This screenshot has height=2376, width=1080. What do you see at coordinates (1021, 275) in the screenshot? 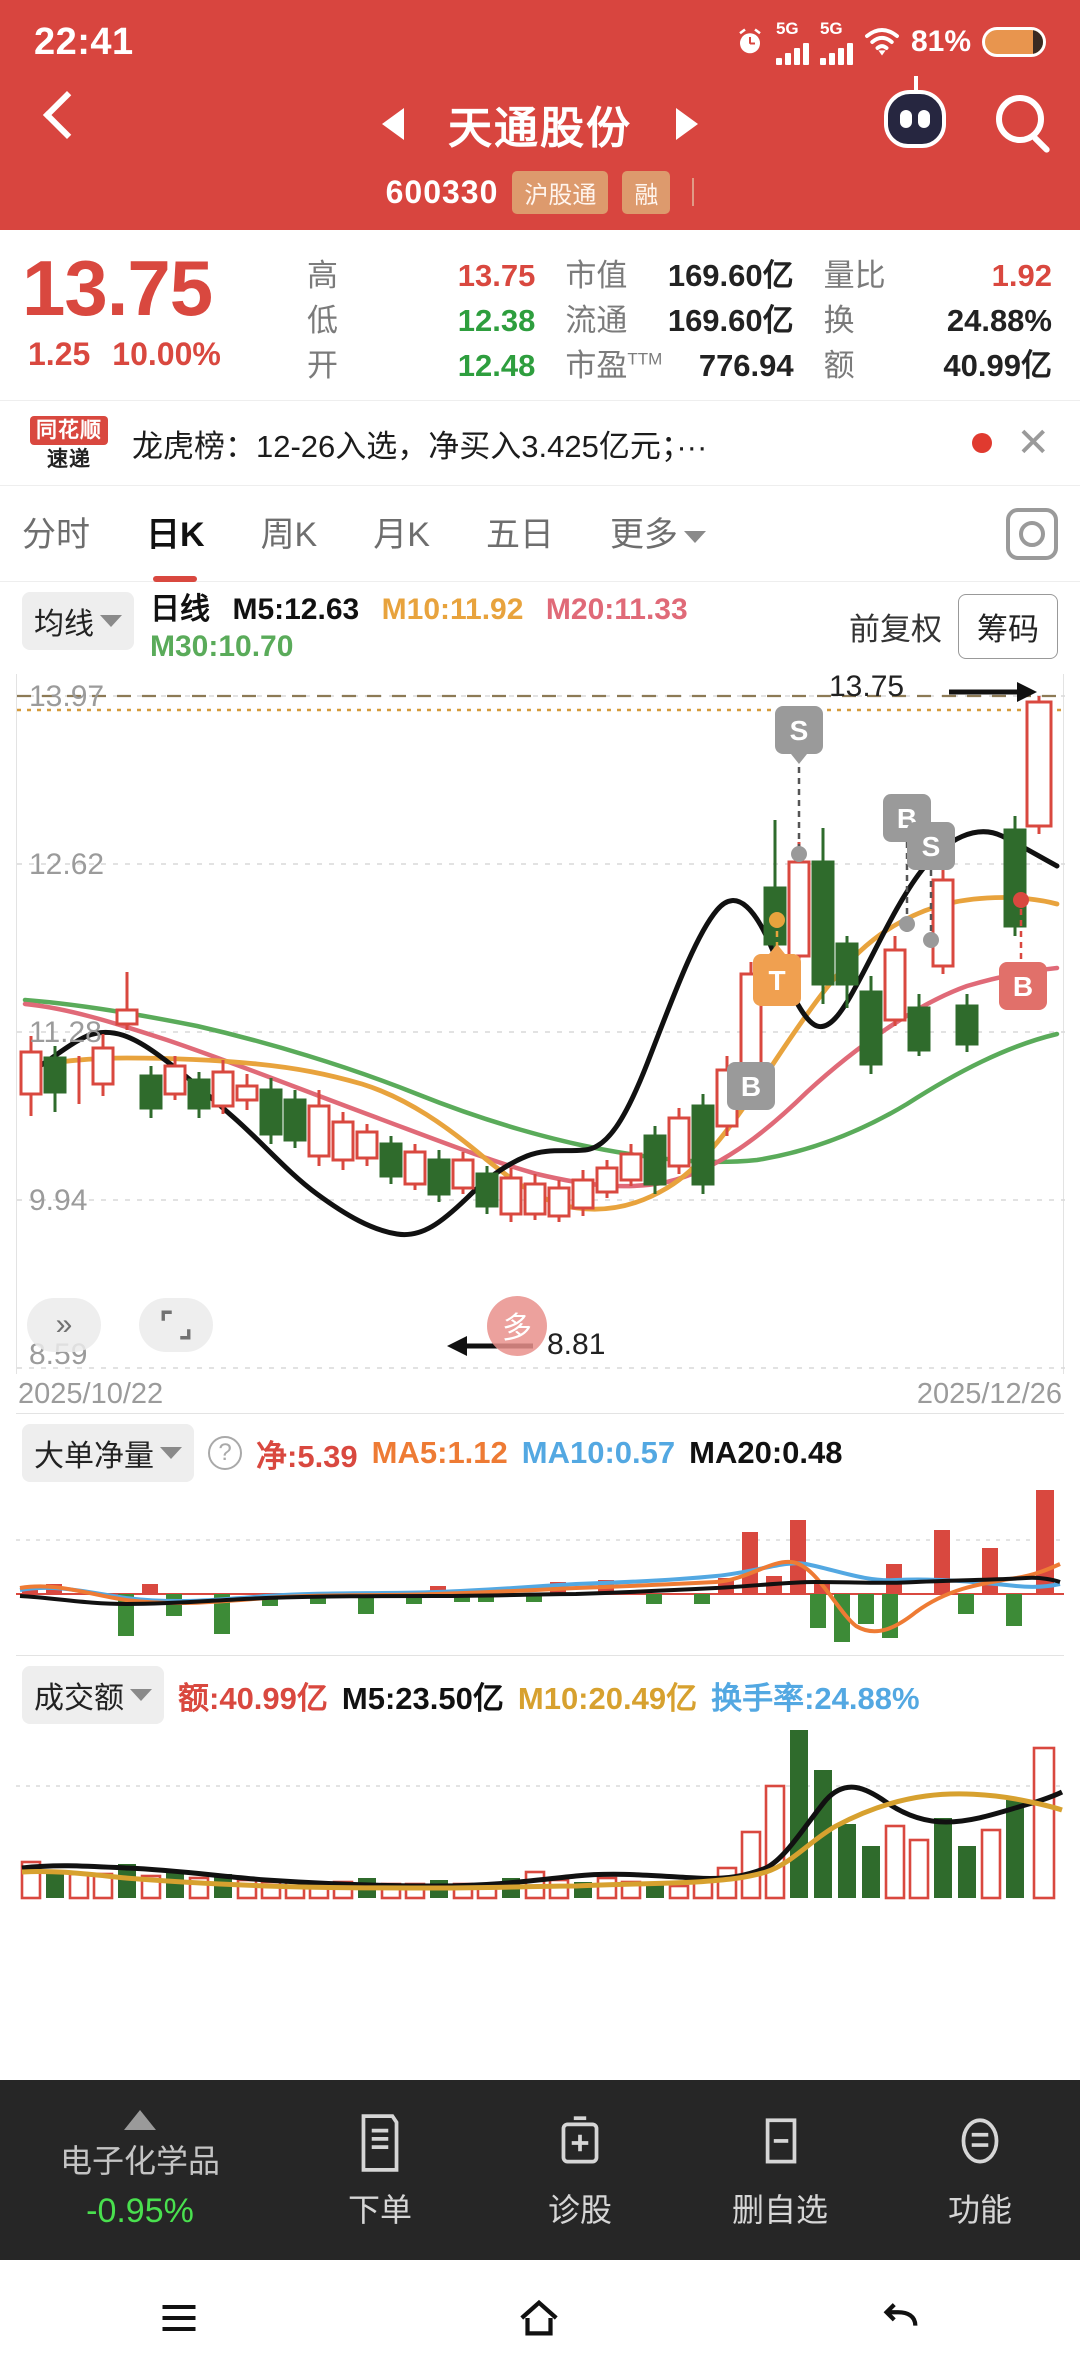
I see `value-volume-ratio: 1.92` at bounding box center [1021, 275].